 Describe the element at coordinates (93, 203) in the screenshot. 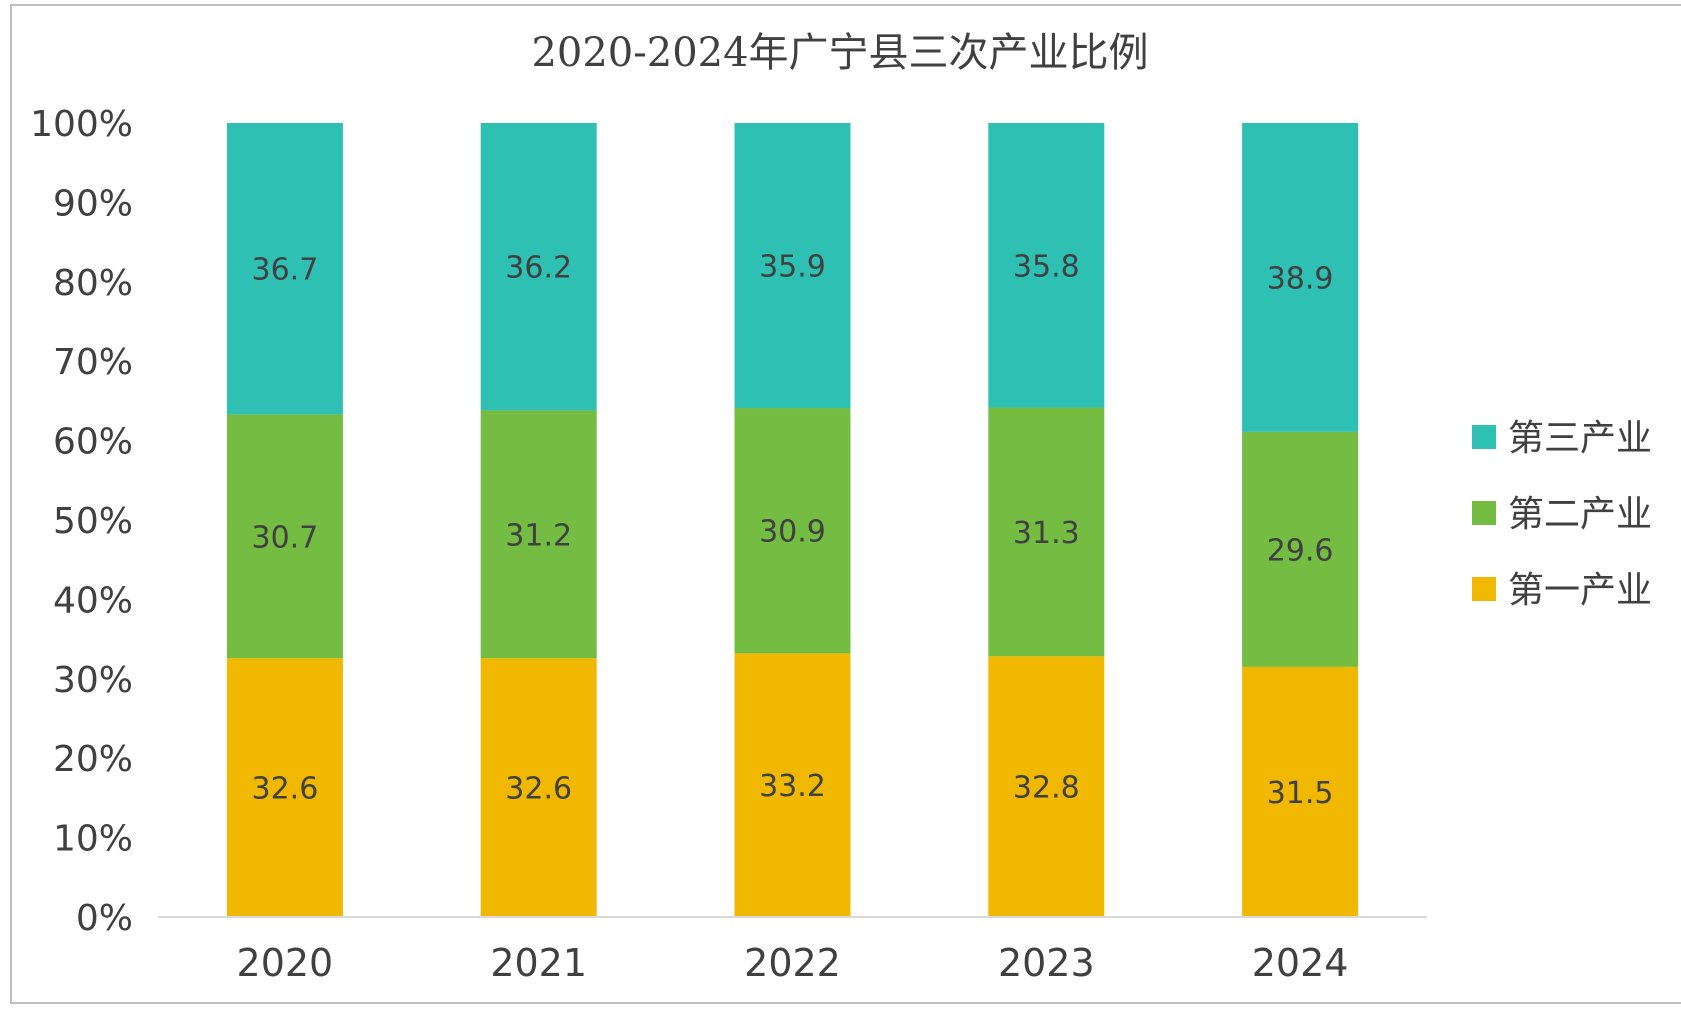

I see `y-tick-label: 90%` at that location.